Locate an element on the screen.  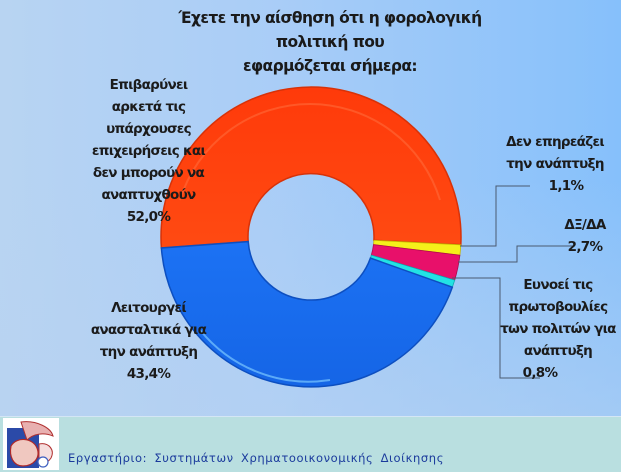
label-value: 1,1% is located at coordinates (566, 186).